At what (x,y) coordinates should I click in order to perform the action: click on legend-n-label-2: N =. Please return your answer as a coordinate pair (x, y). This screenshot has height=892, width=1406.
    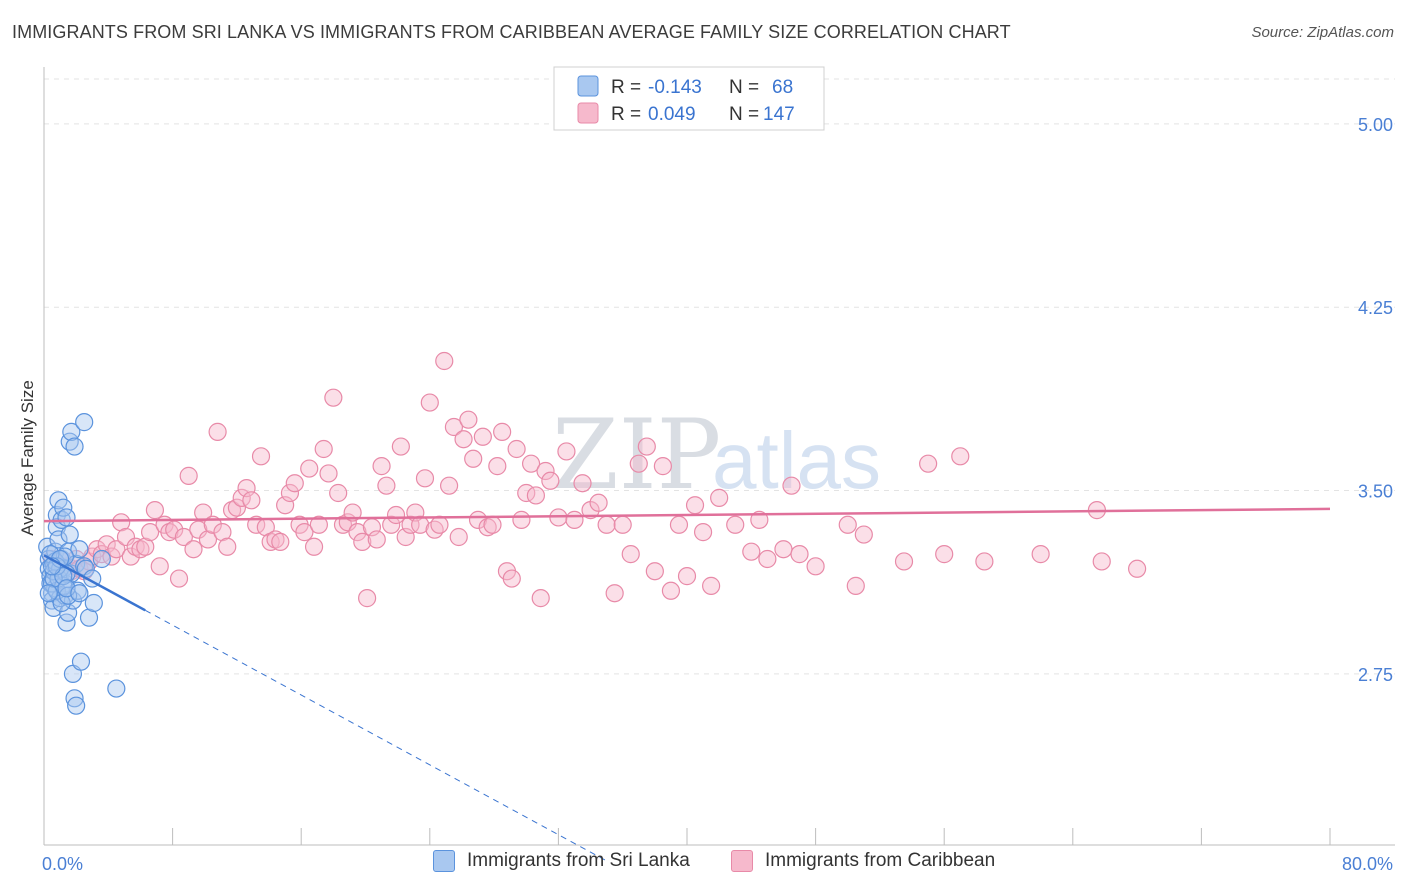
    Looking at the image, I should click on (744, 114).